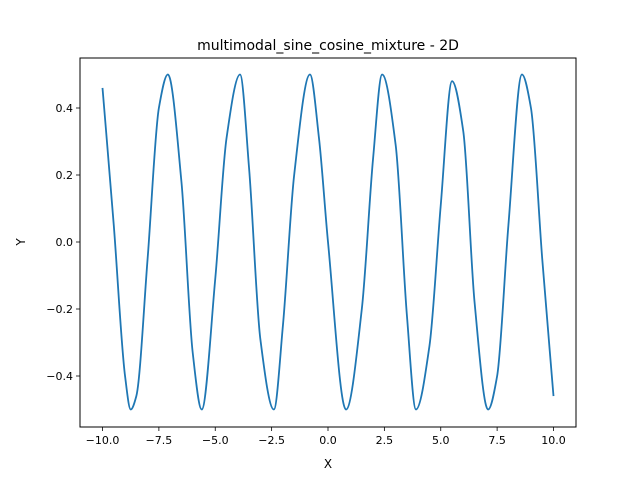 This screenshot has width=640, height=484. Describe the element at coordinates (271, 440) in the screenshot. I see `x-tick-label: −2.5` at that location.